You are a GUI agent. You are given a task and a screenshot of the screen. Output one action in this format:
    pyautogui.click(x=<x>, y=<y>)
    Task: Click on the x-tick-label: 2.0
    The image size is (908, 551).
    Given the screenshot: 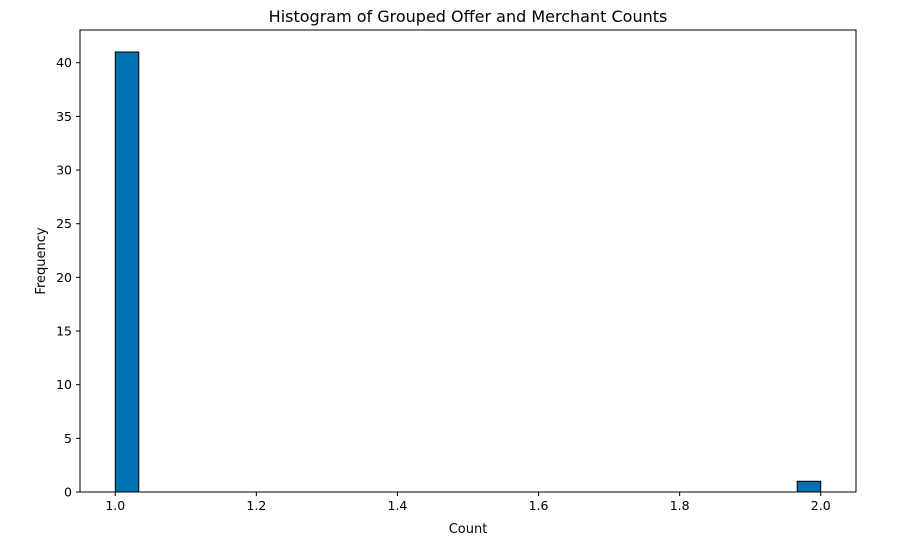 What is the action you would take?
    pyautogui.click(x=821, y=505)
    